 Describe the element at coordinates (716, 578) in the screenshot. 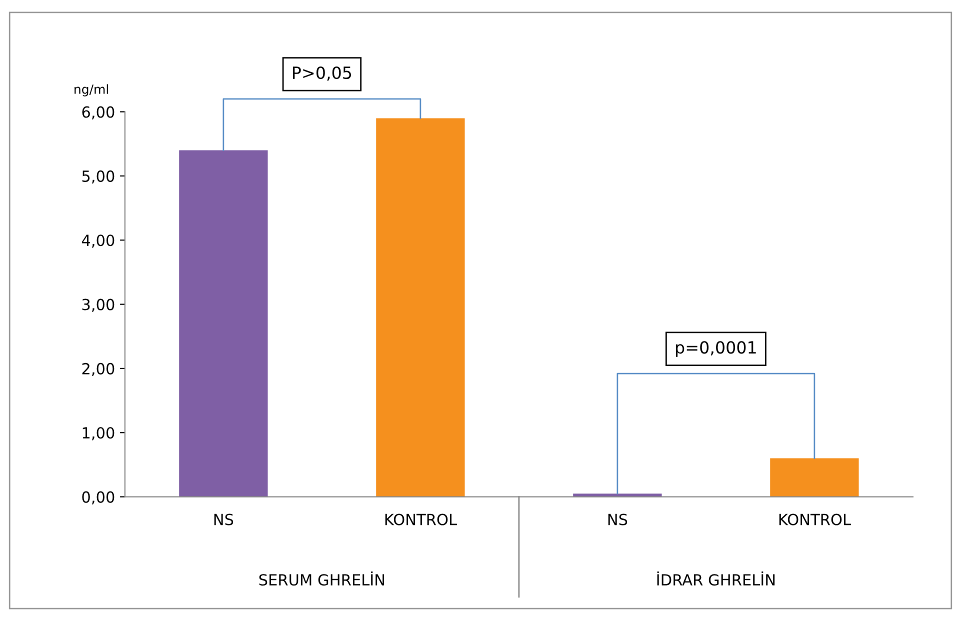

I see `text: İDRAR GHRELİN` at that location.